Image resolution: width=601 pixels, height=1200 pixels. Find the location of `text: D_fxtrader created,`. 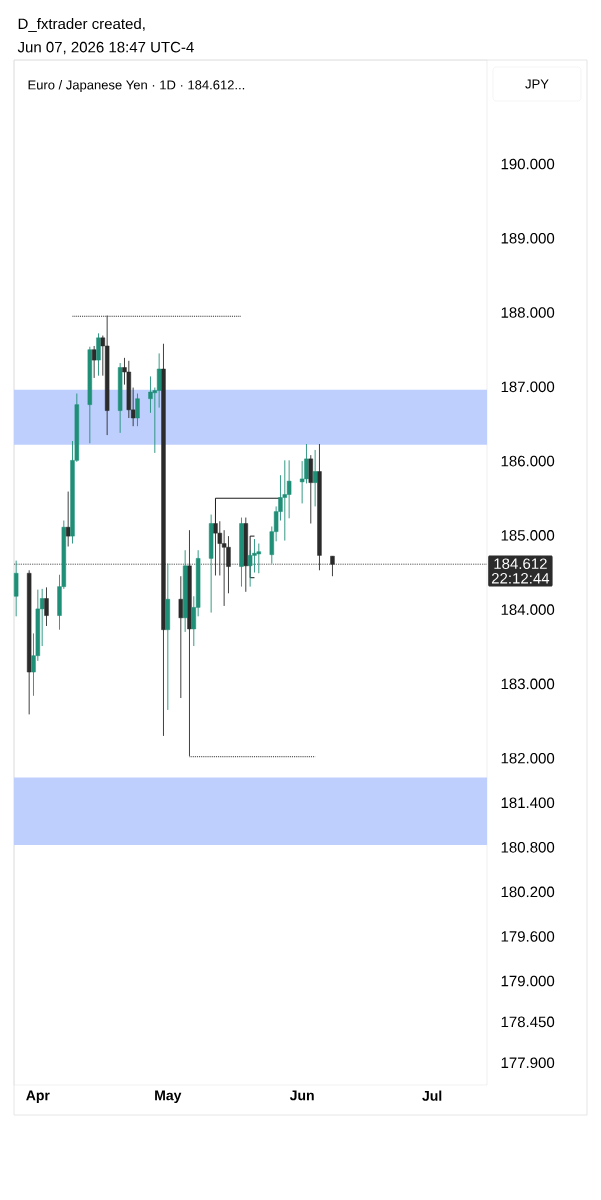

text: D_fxtrader created, is located at coordinates (81, 25).